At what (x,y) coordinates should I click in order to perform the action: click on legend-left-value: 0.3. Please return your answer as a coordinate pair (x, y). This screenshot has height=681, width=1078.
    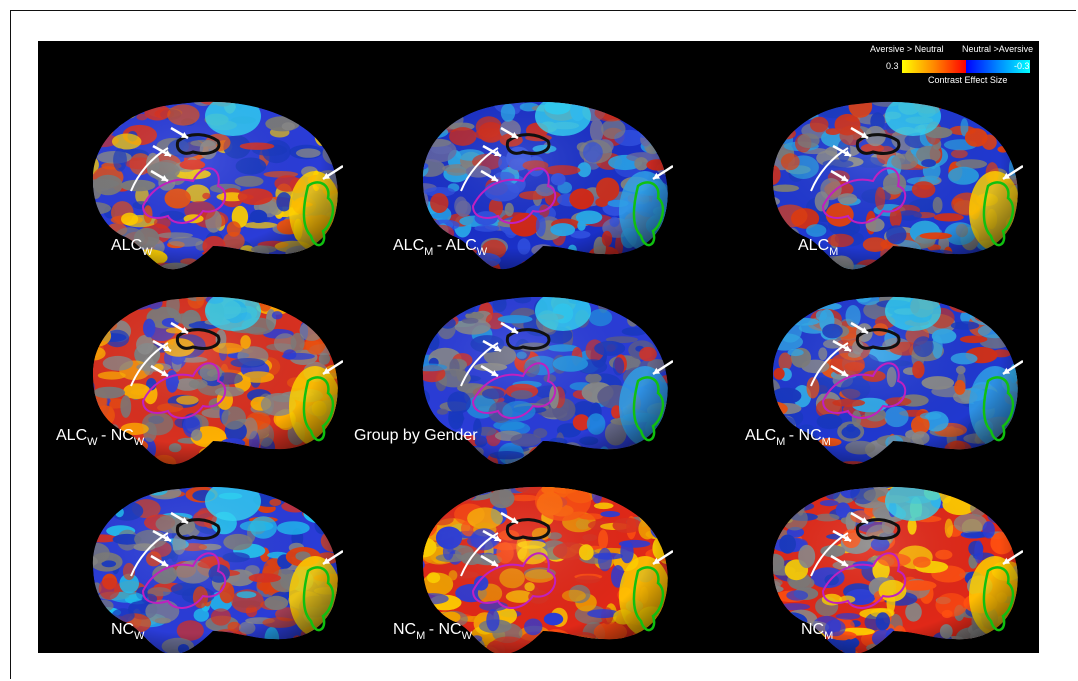
    Looking at the image, I should click on (892, 66).